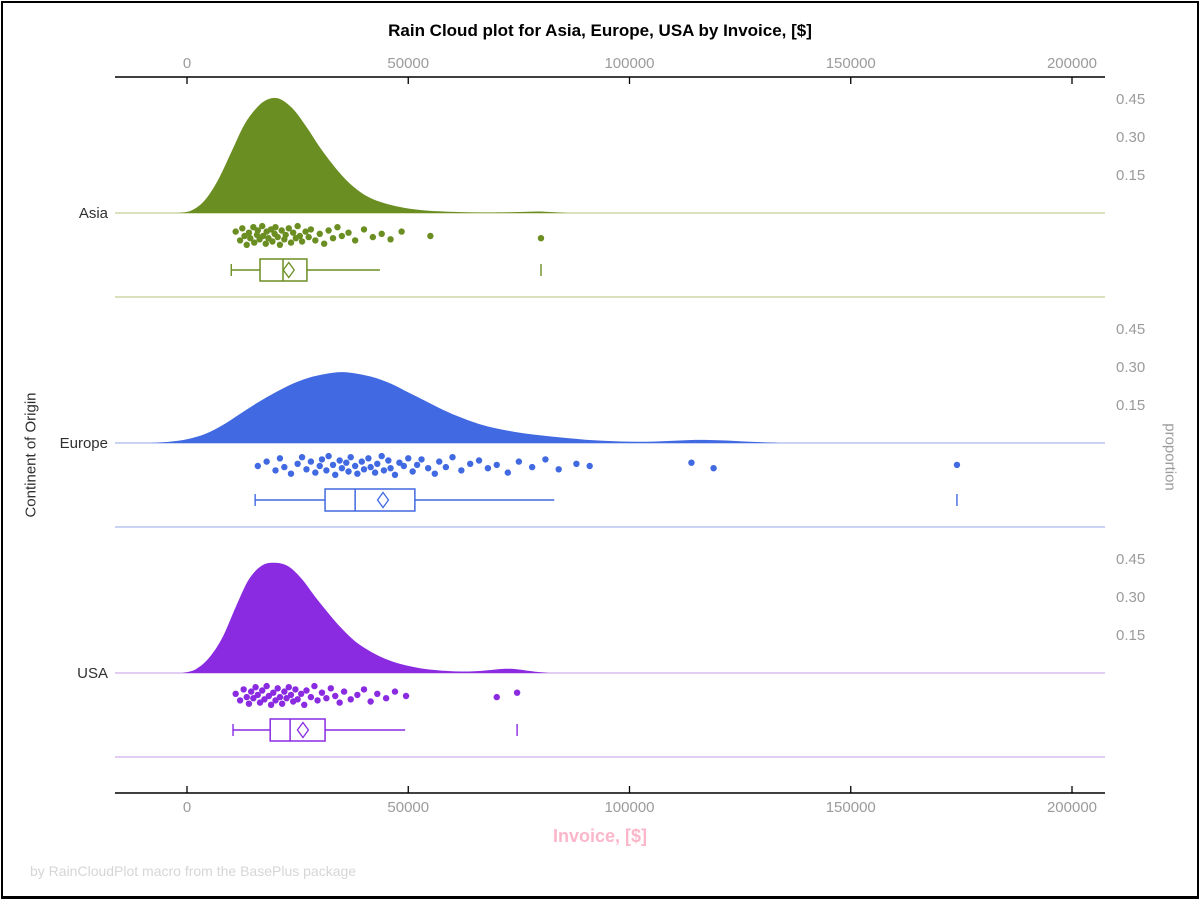 This screenshot has height=900, width=1200. I want to click on proportion-tick-label-usa: 0.30, so click(1130, 597).